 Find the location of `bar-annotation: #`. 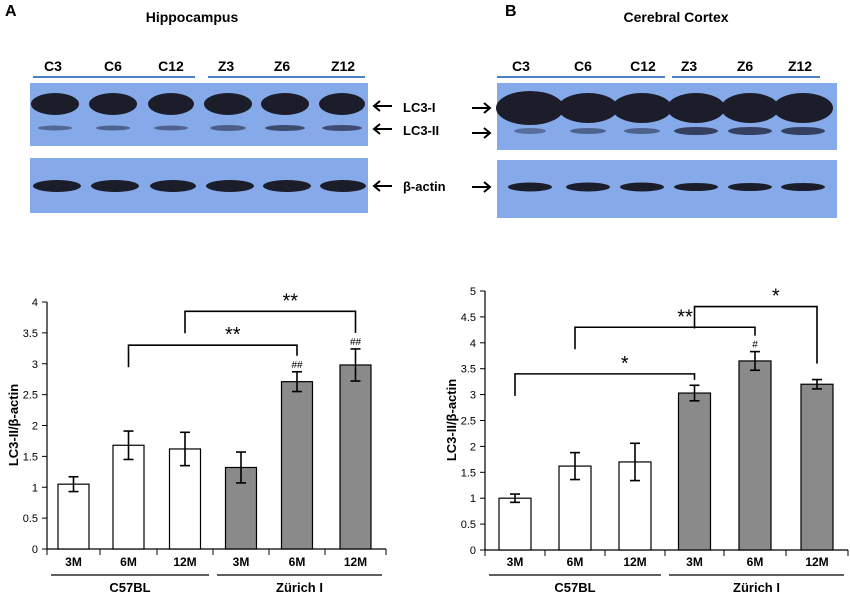

bar-annotation: # is located at coordinates (755, 345).